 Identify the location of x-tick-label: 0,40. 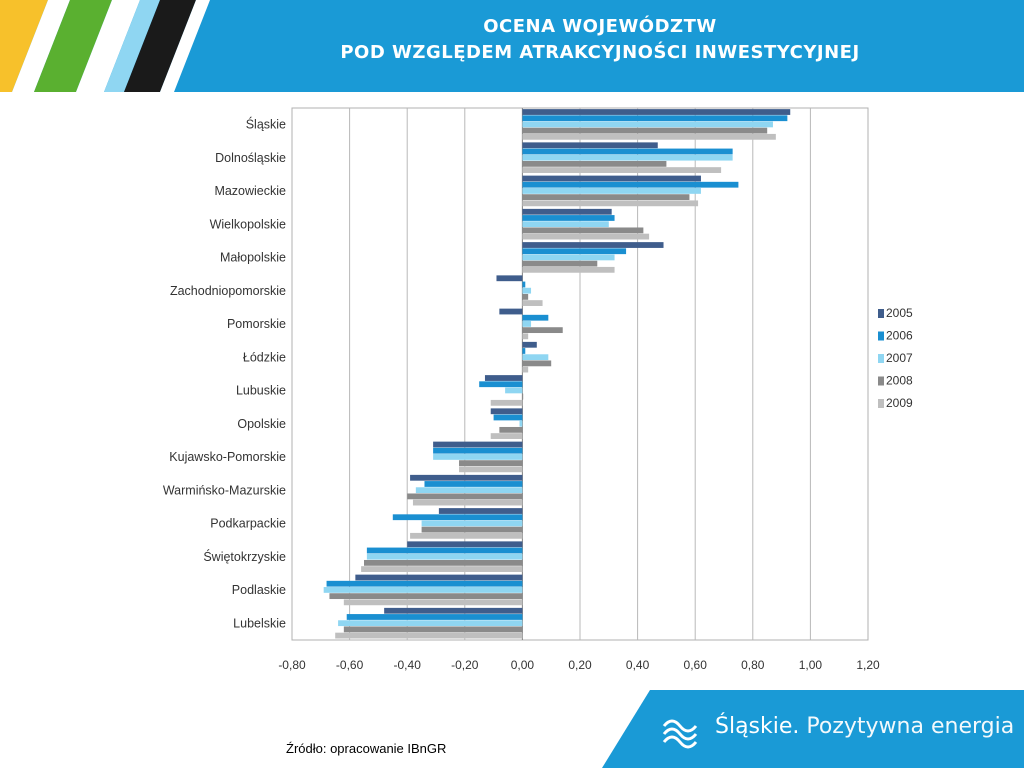
(638, 665).